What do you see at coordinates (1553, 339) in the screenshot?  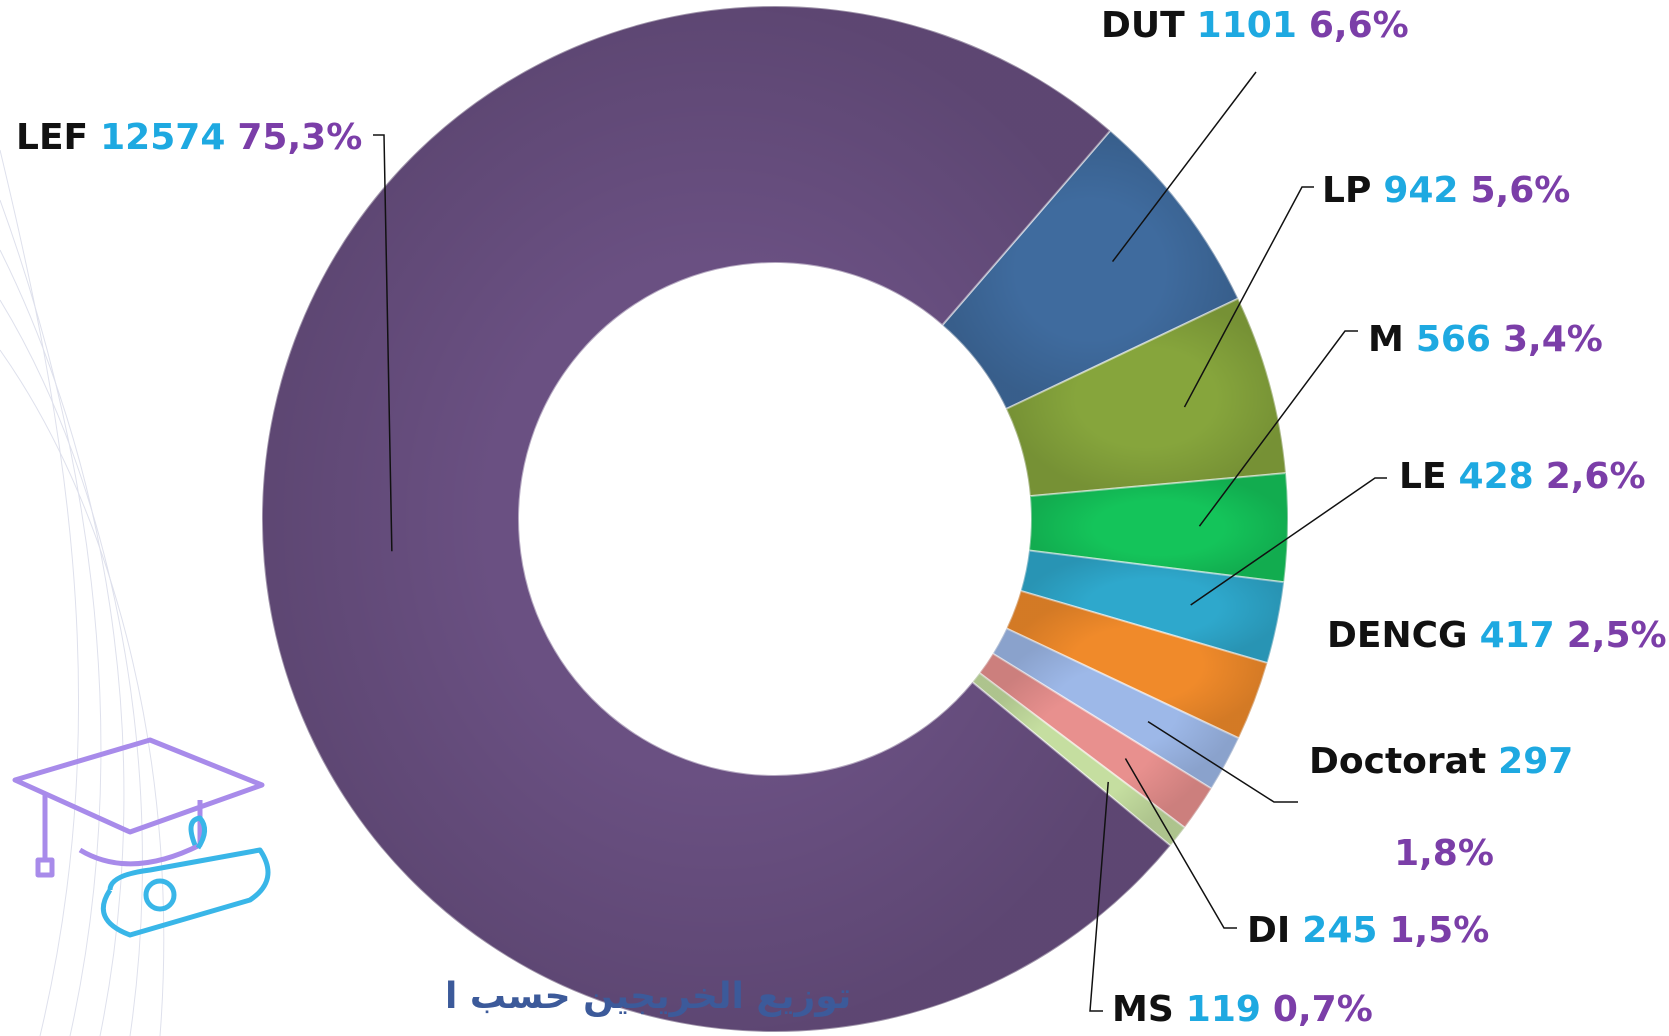 I see `percent-label: 3,4%` at bounding box center [1553, 339].